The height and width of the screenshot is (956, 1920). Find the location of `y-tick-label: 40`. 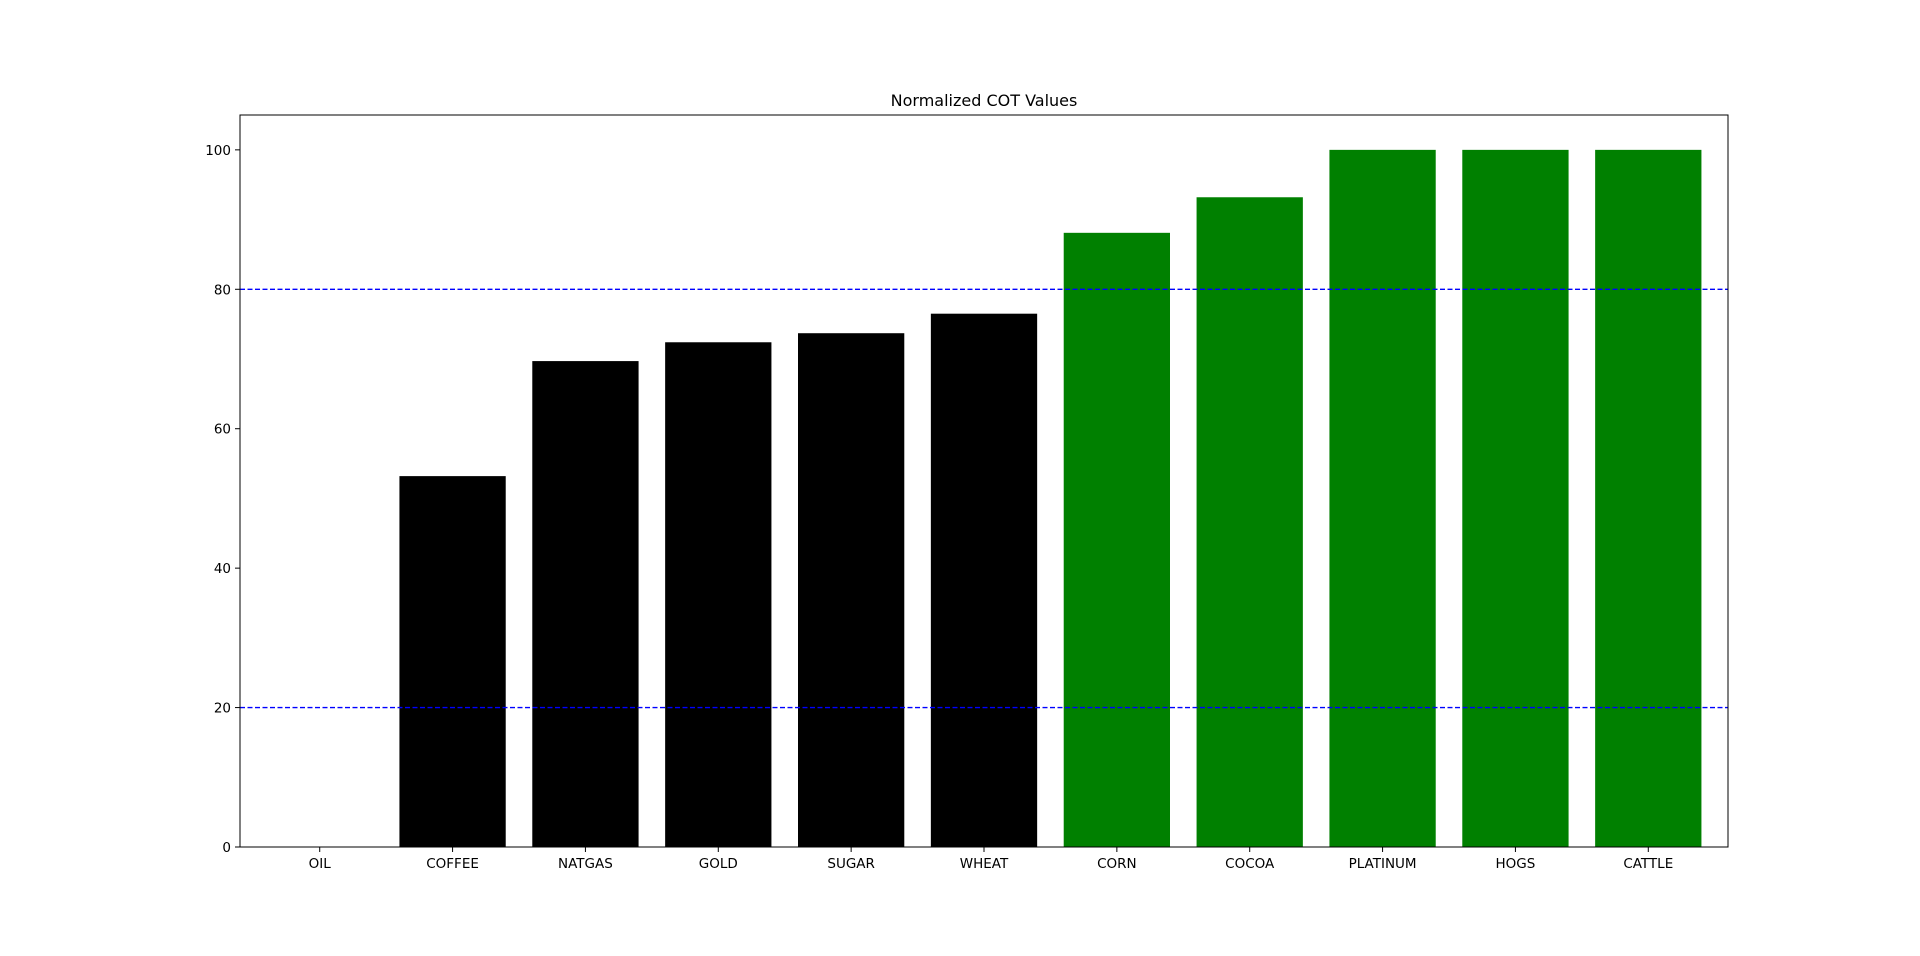

y-tick-label: 40 is located at coordinates (222, 569).